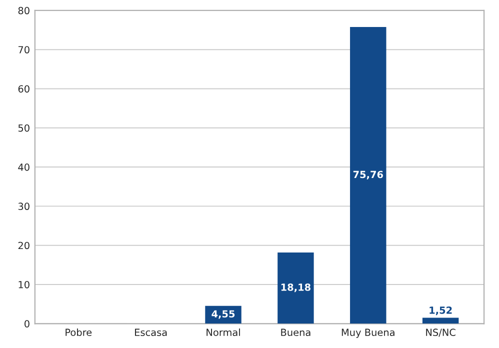 The width and height of the screenshot is (499, 348). What do you see at coordinates (24, 206) in the screenshot?
I see `y-tick-label: 30` at bounding box center [24, 206].